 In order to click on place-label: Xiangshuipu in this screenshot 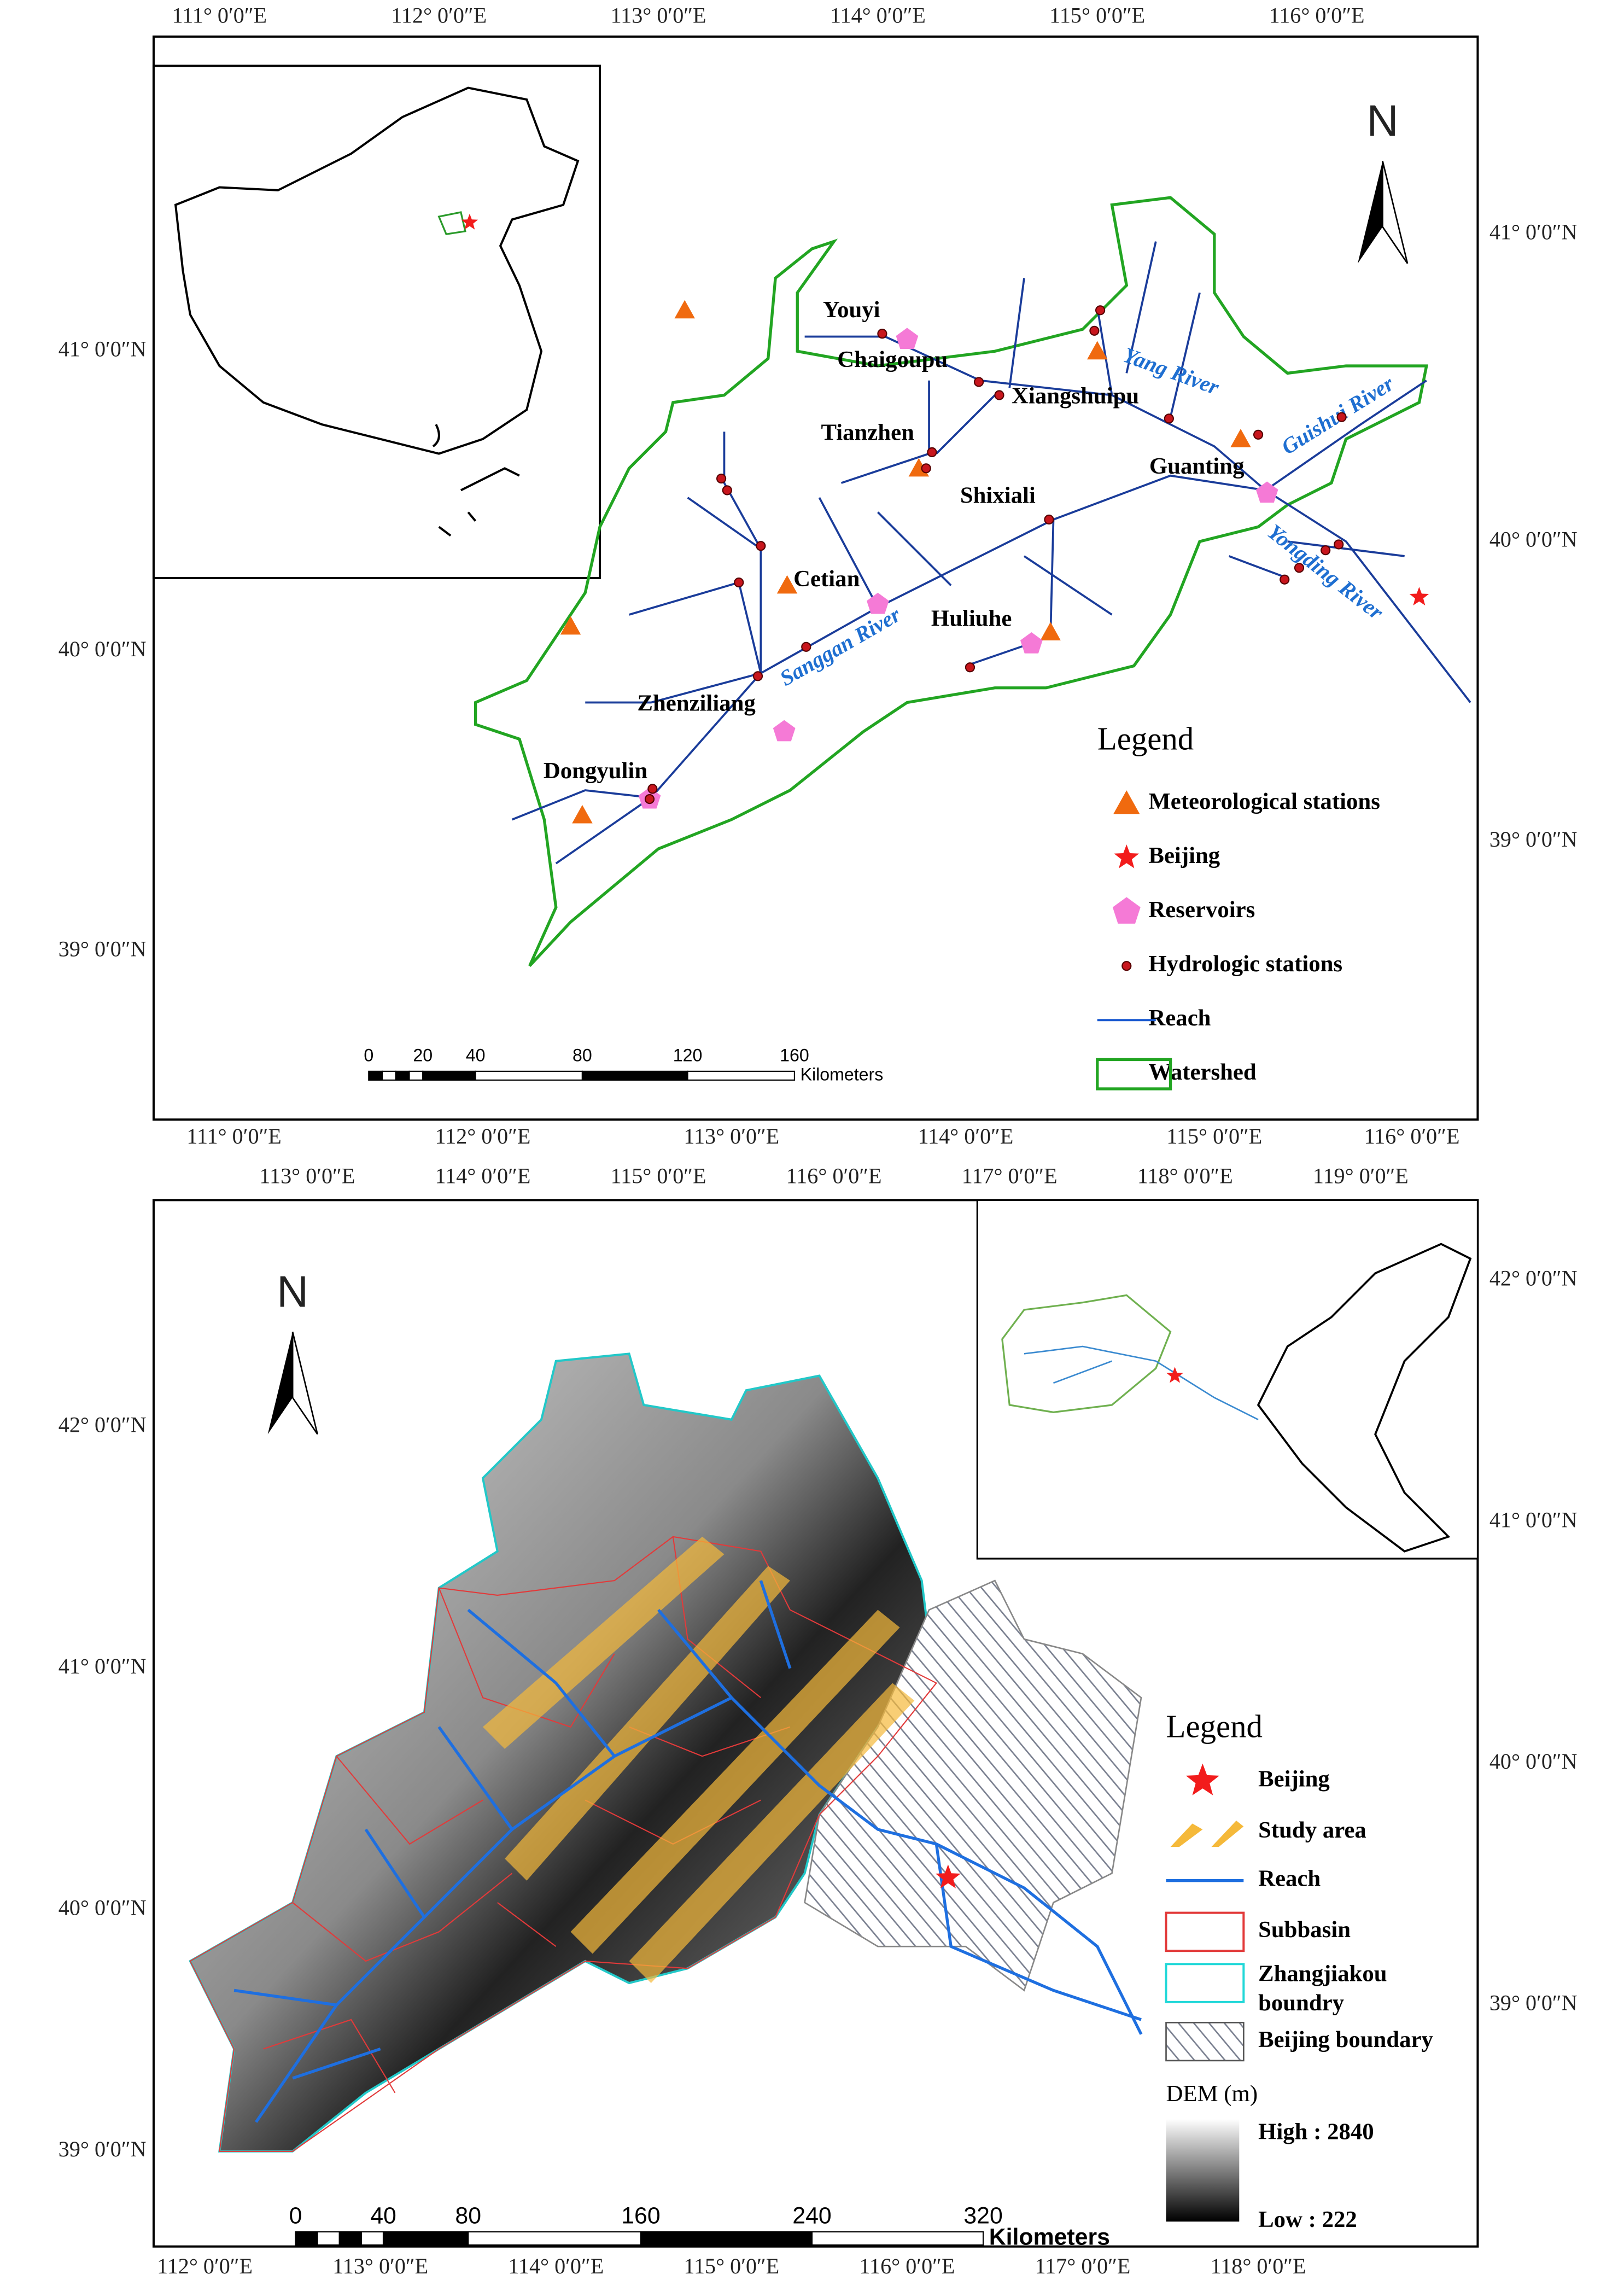, I will do `click(1075, 396)`.